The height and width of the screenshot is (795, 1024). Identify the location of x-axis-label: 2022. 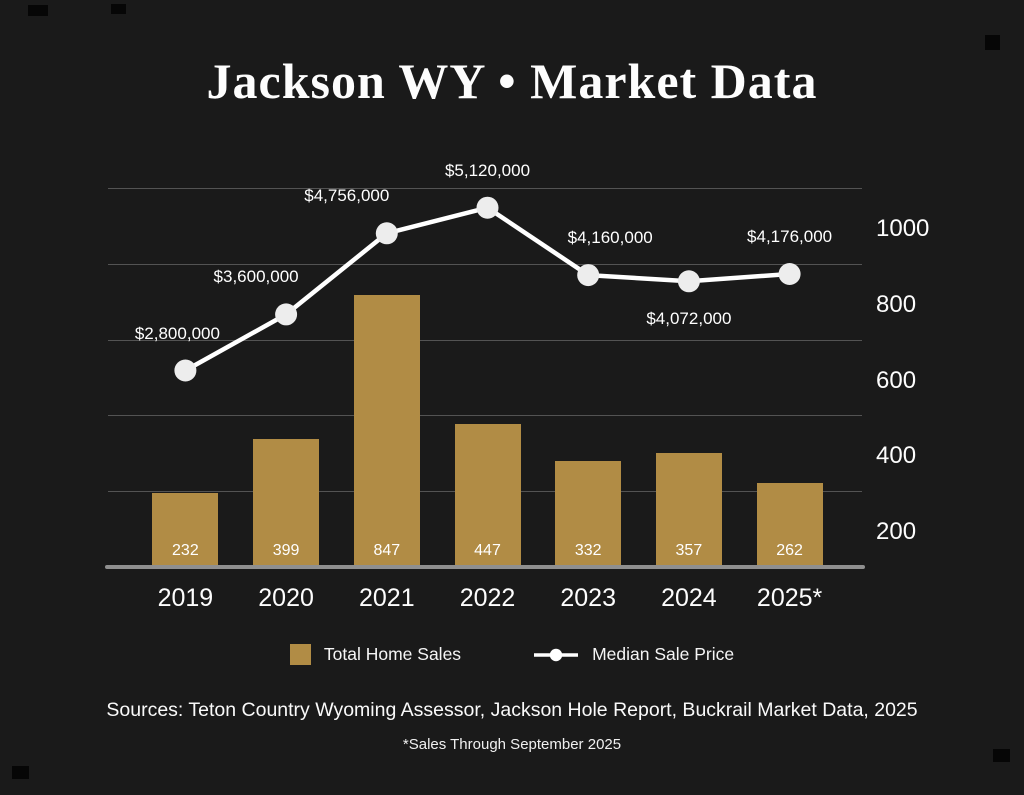
(487, 598).